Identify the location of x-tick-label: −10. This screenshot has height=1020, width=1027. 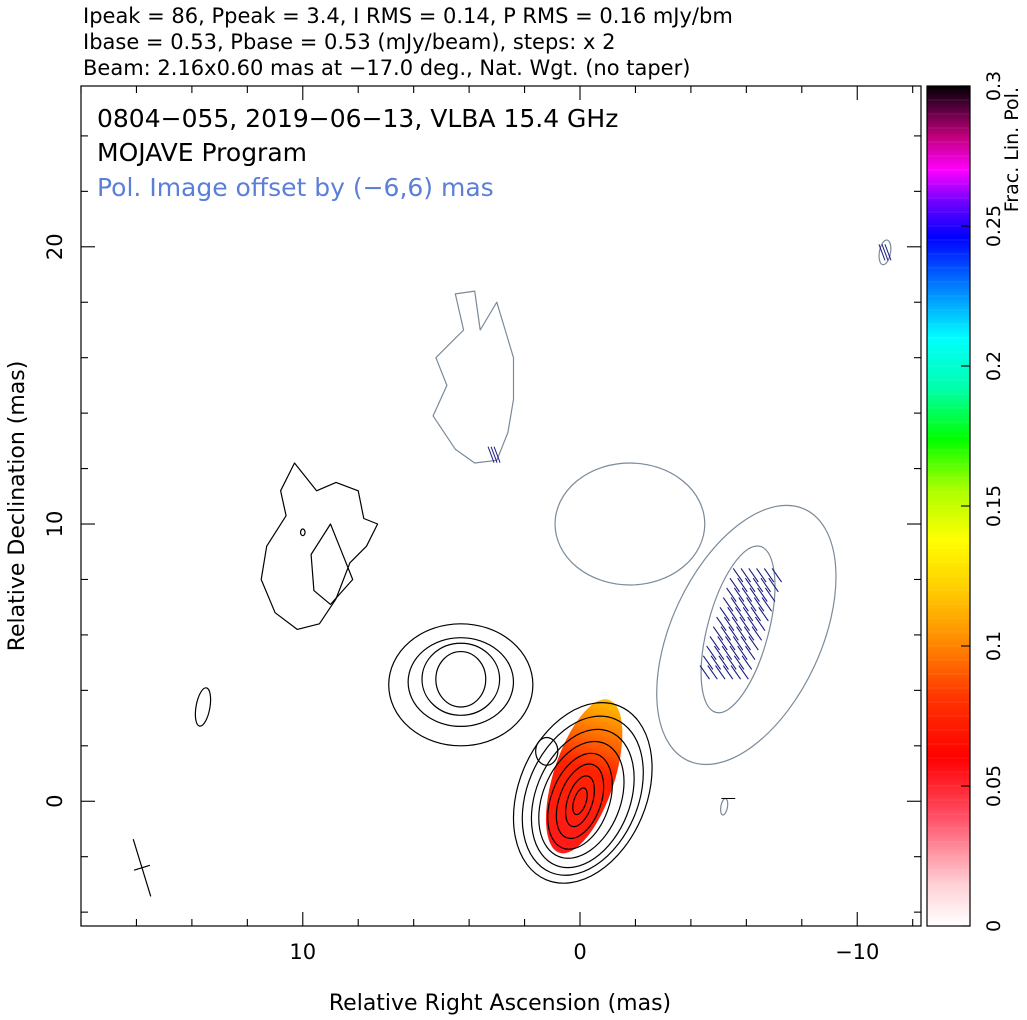
(857, 952).